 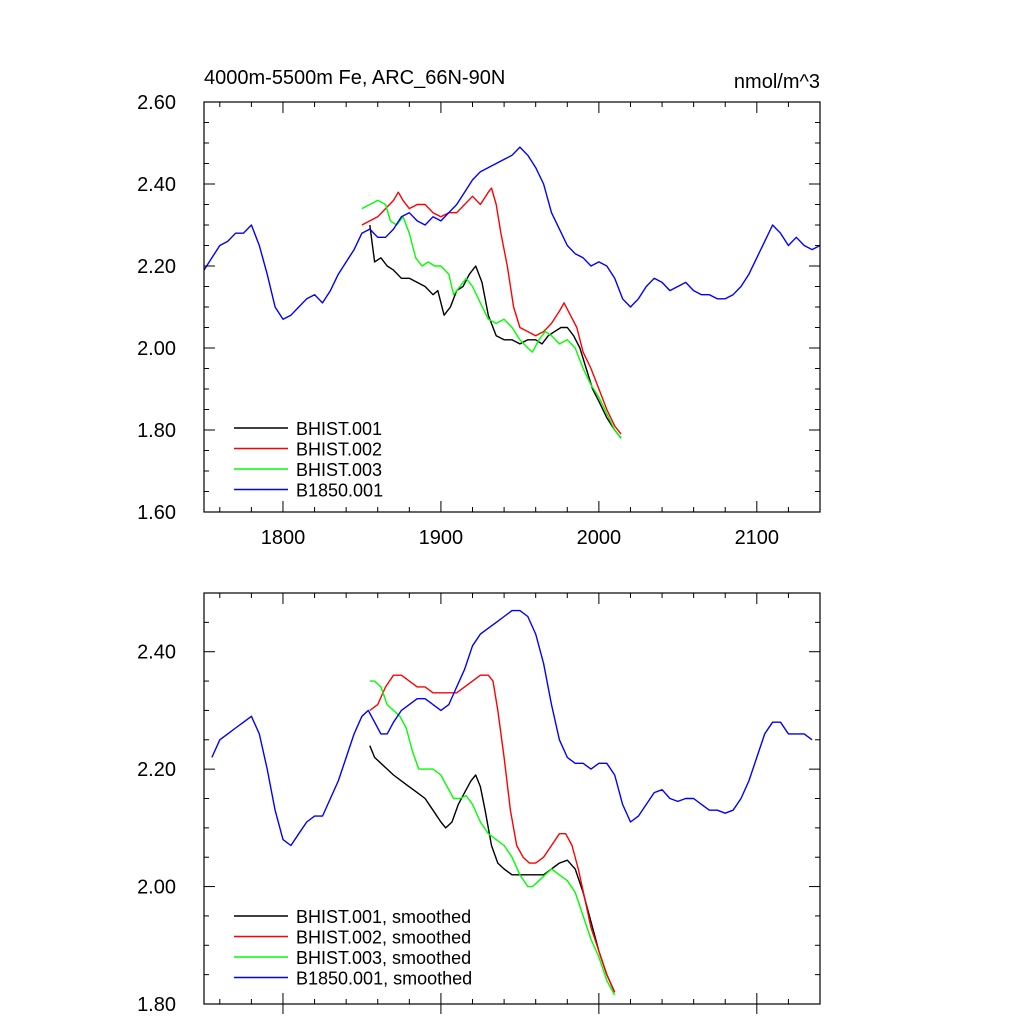 What do you see at coordinates (441, 538) in the screenshot?
I see `x-tick-label: 1900` at bounding box center [441, 538].